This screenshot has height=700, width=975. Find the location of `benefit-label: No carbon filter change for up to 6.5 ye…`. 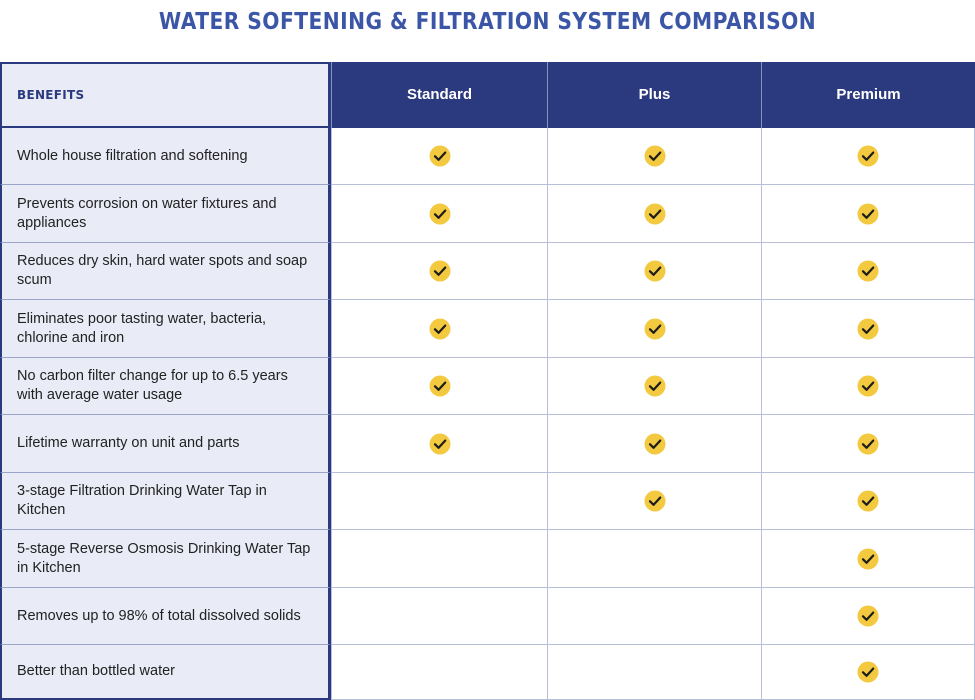

benefit-label: No carbon filter change for up to 6.5 ye… is located at coordinates (165, 386).